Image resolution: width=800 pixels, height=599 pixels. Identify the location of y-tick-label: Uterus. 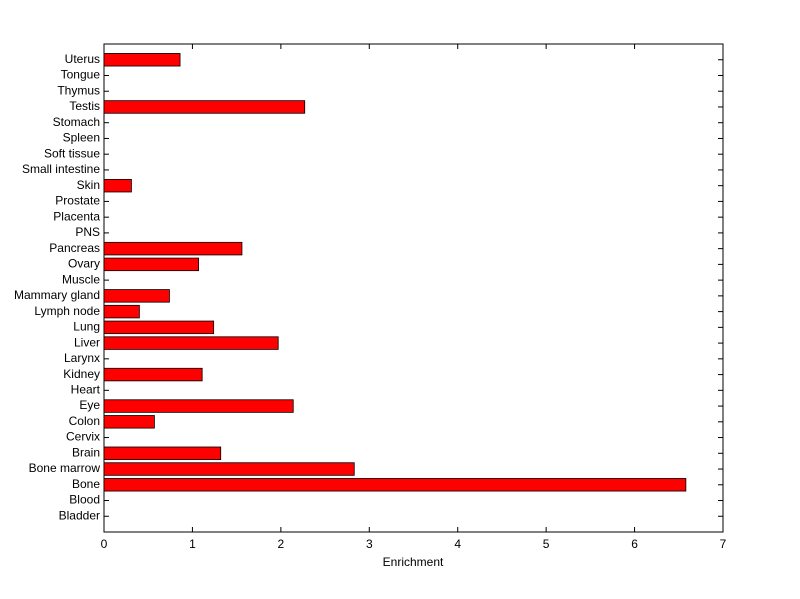
(82, 59).